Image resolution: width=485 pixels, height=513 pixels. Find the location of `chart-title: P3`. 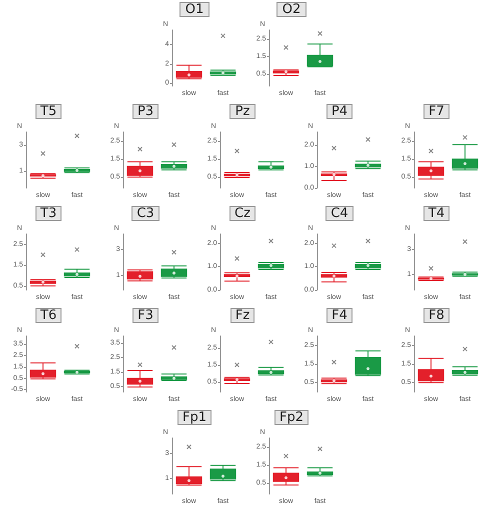

chart-title: P3 is located at coordinates (145, 111).